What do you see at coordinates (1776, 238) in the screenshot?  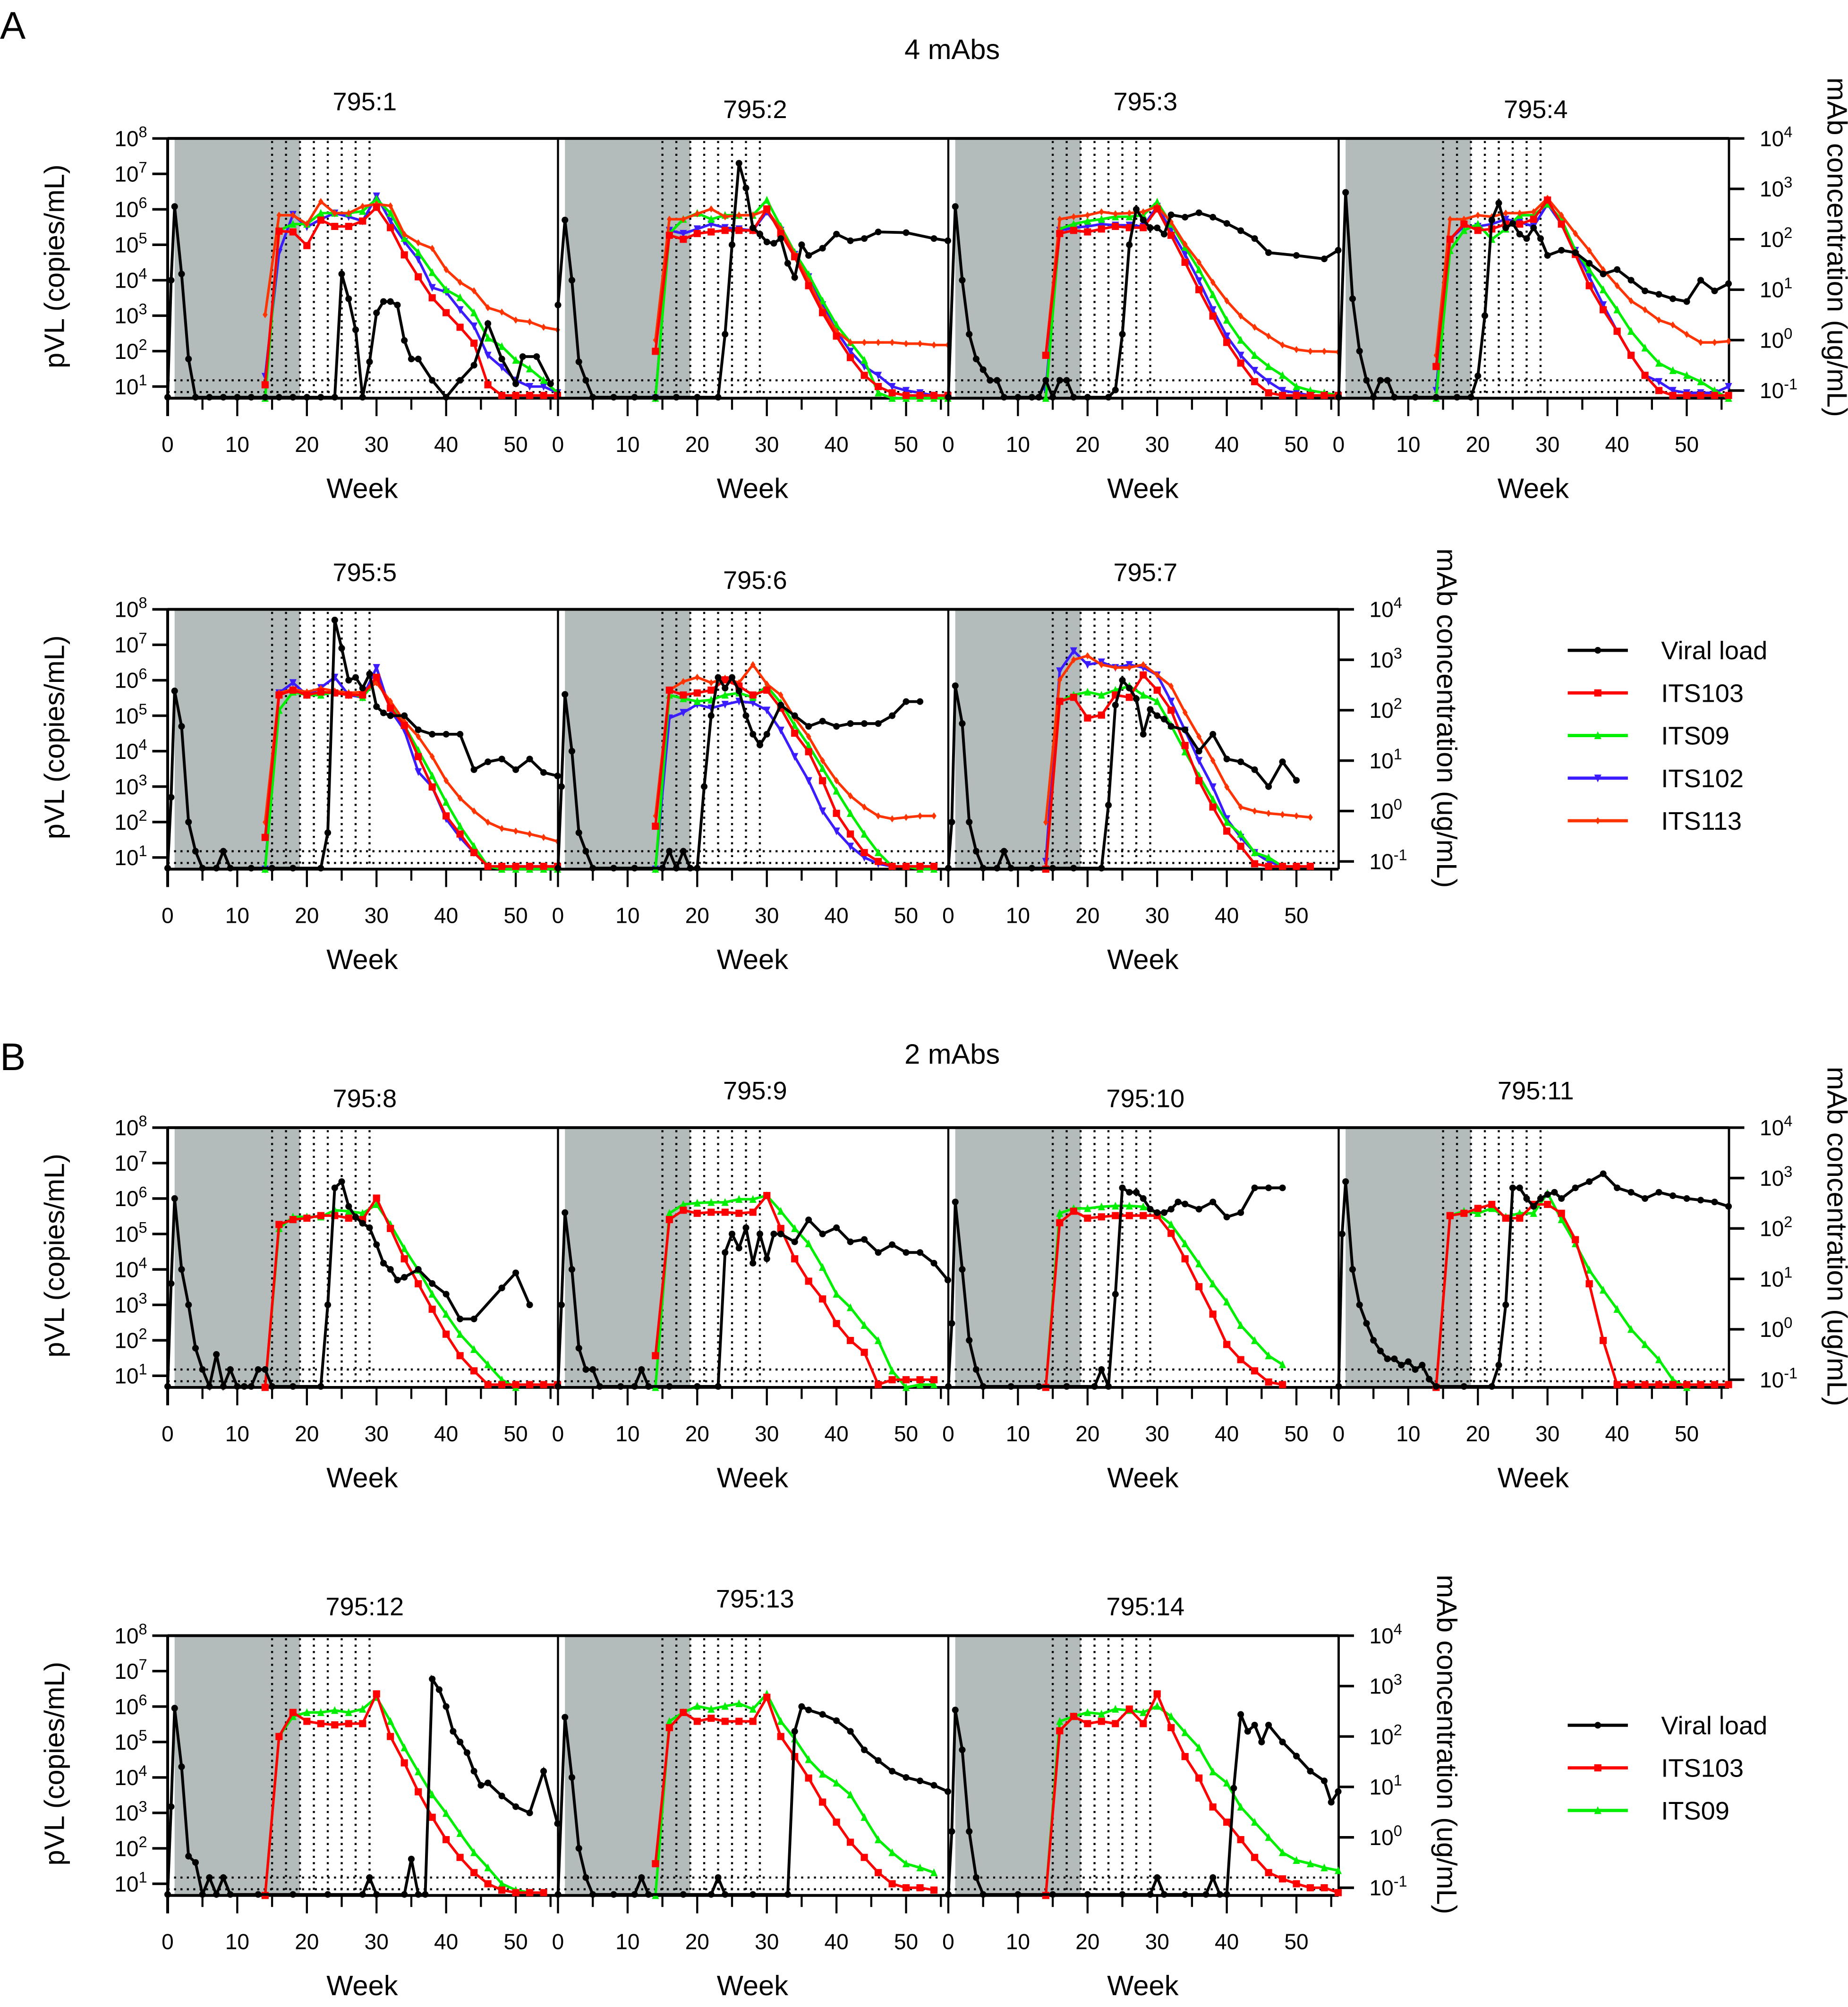 I see `y-right-tick-label: 10²` at bounding box center [1776, 238].